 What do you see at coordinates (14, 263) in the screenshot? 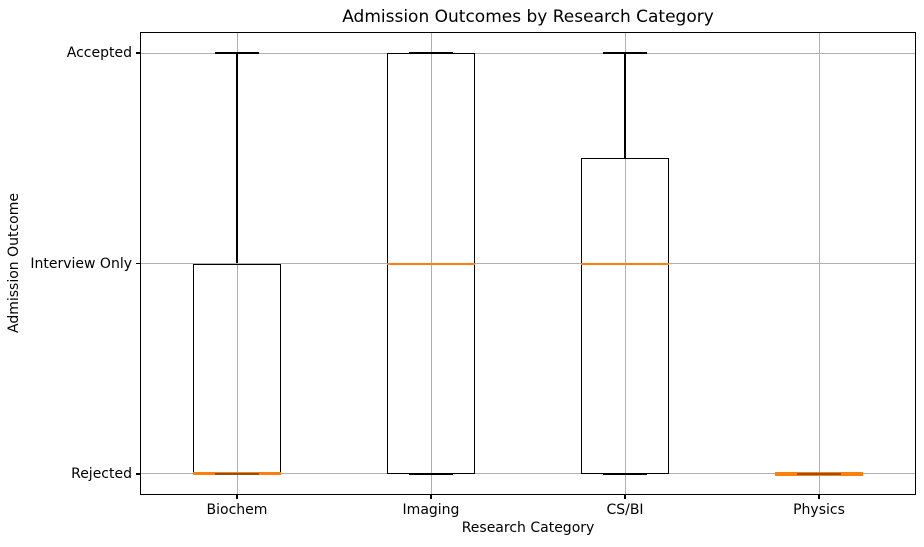
I see `y-axis-label: Admission Outcome` at bounding box center [14, 263].